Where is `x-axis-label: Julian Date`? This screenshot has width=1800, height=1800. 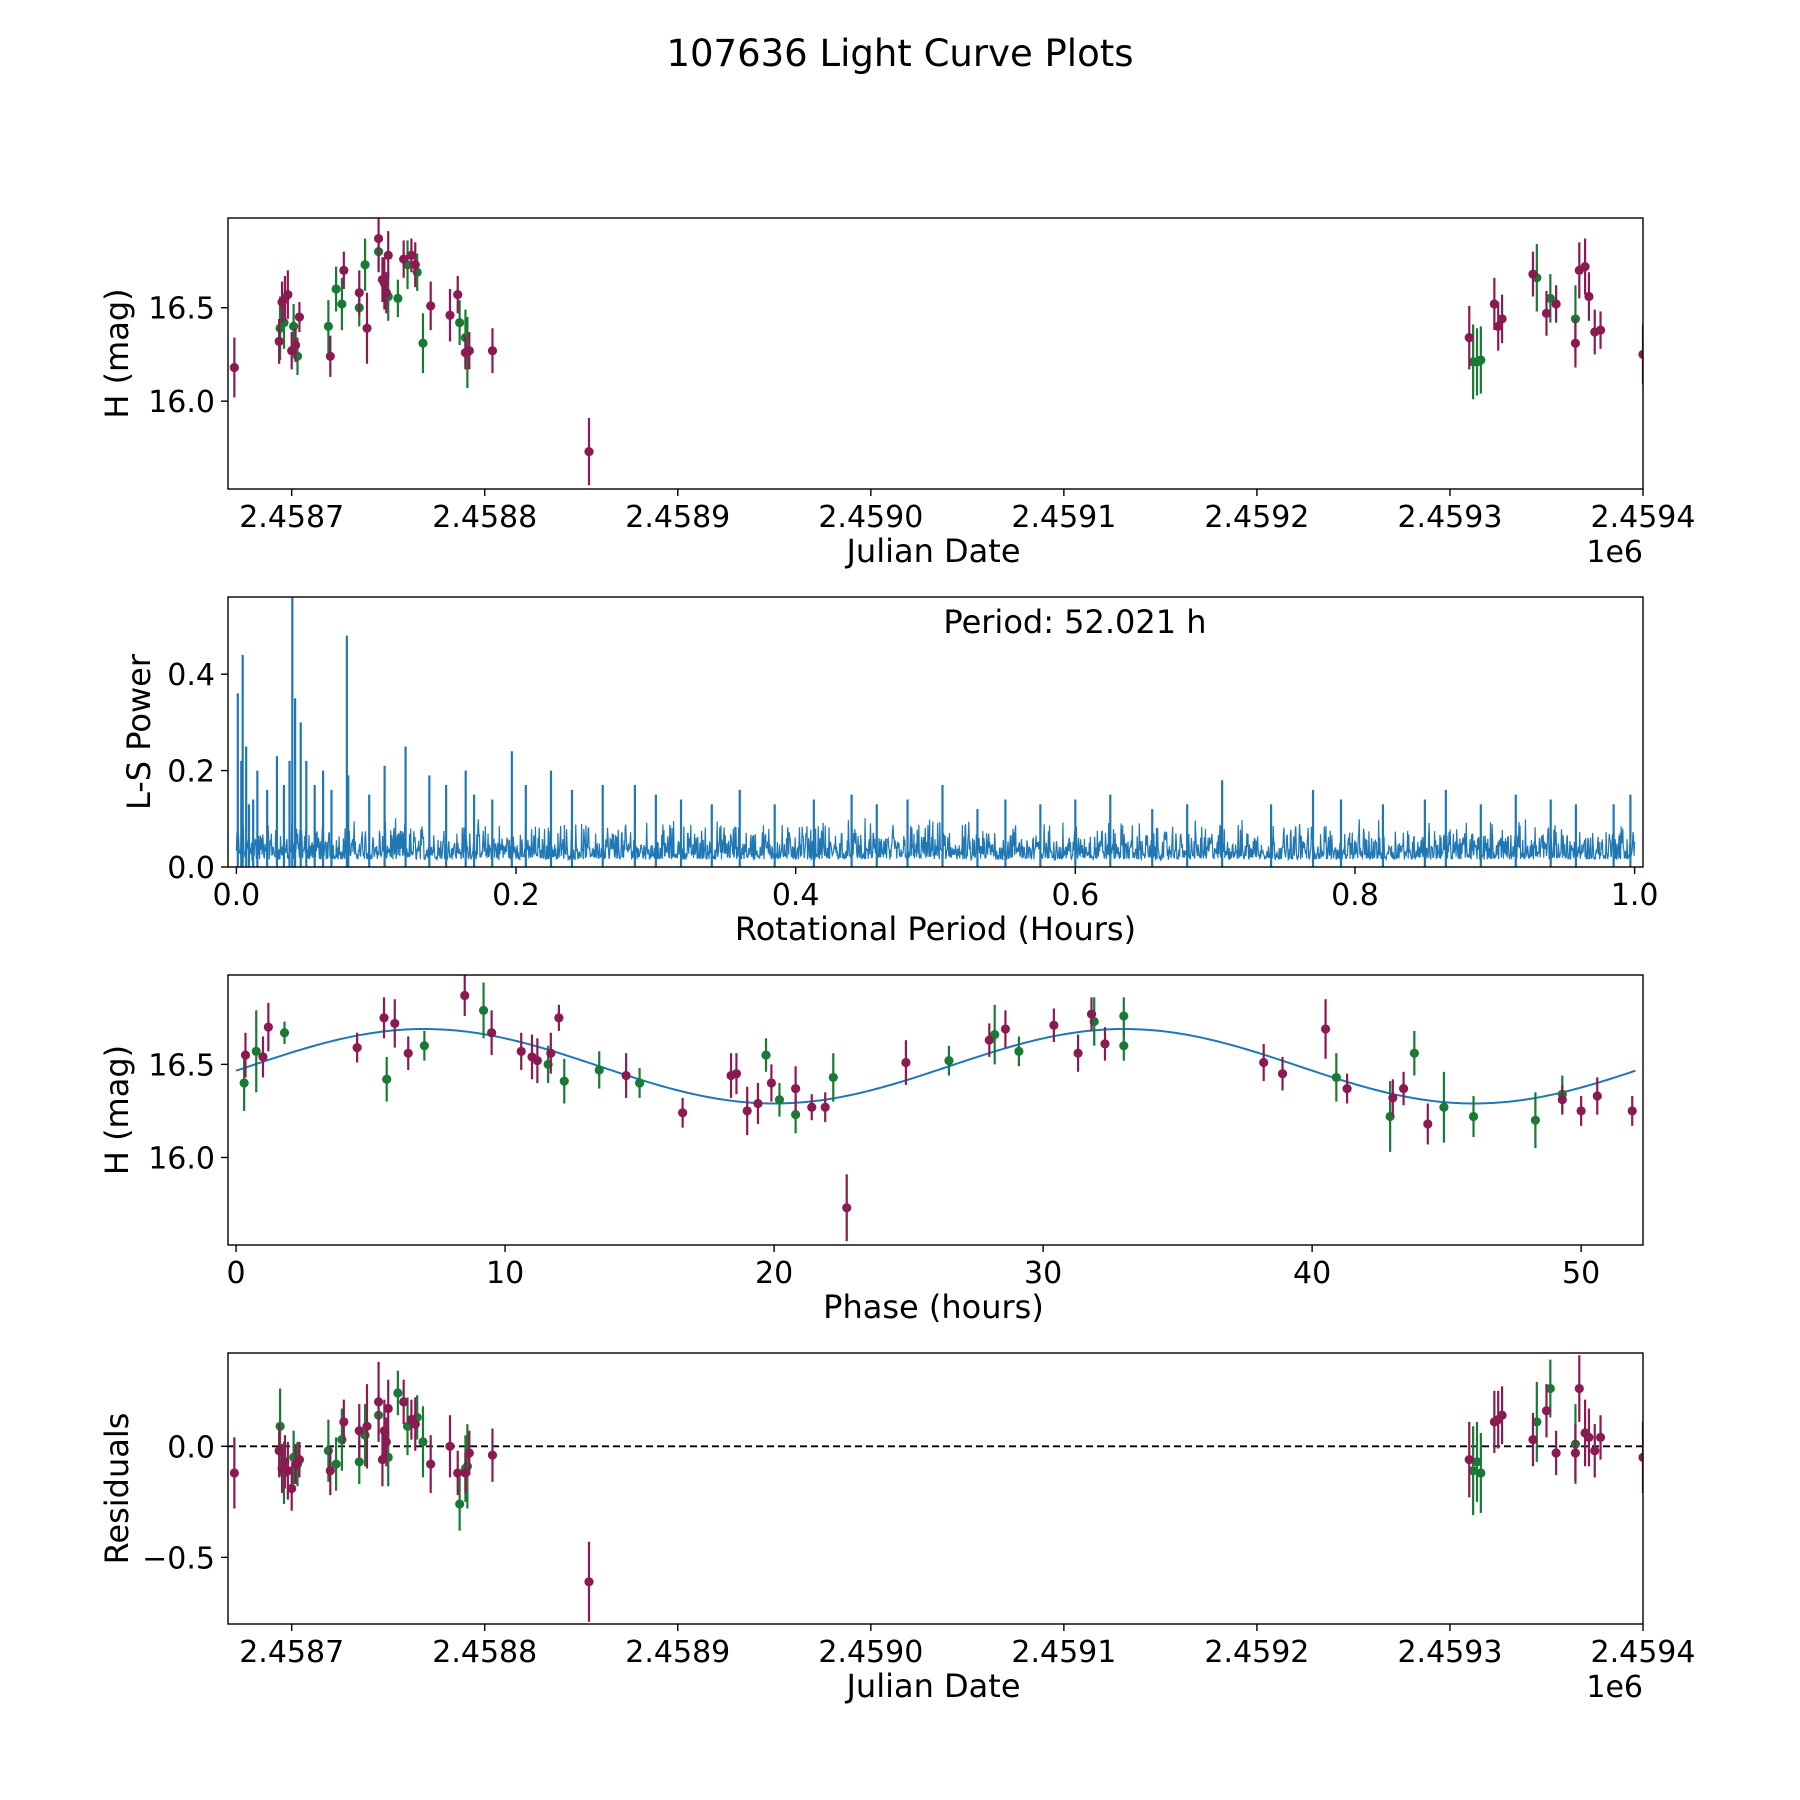 x-axis-label: Julian Date is located at coordinates (932, 1686).